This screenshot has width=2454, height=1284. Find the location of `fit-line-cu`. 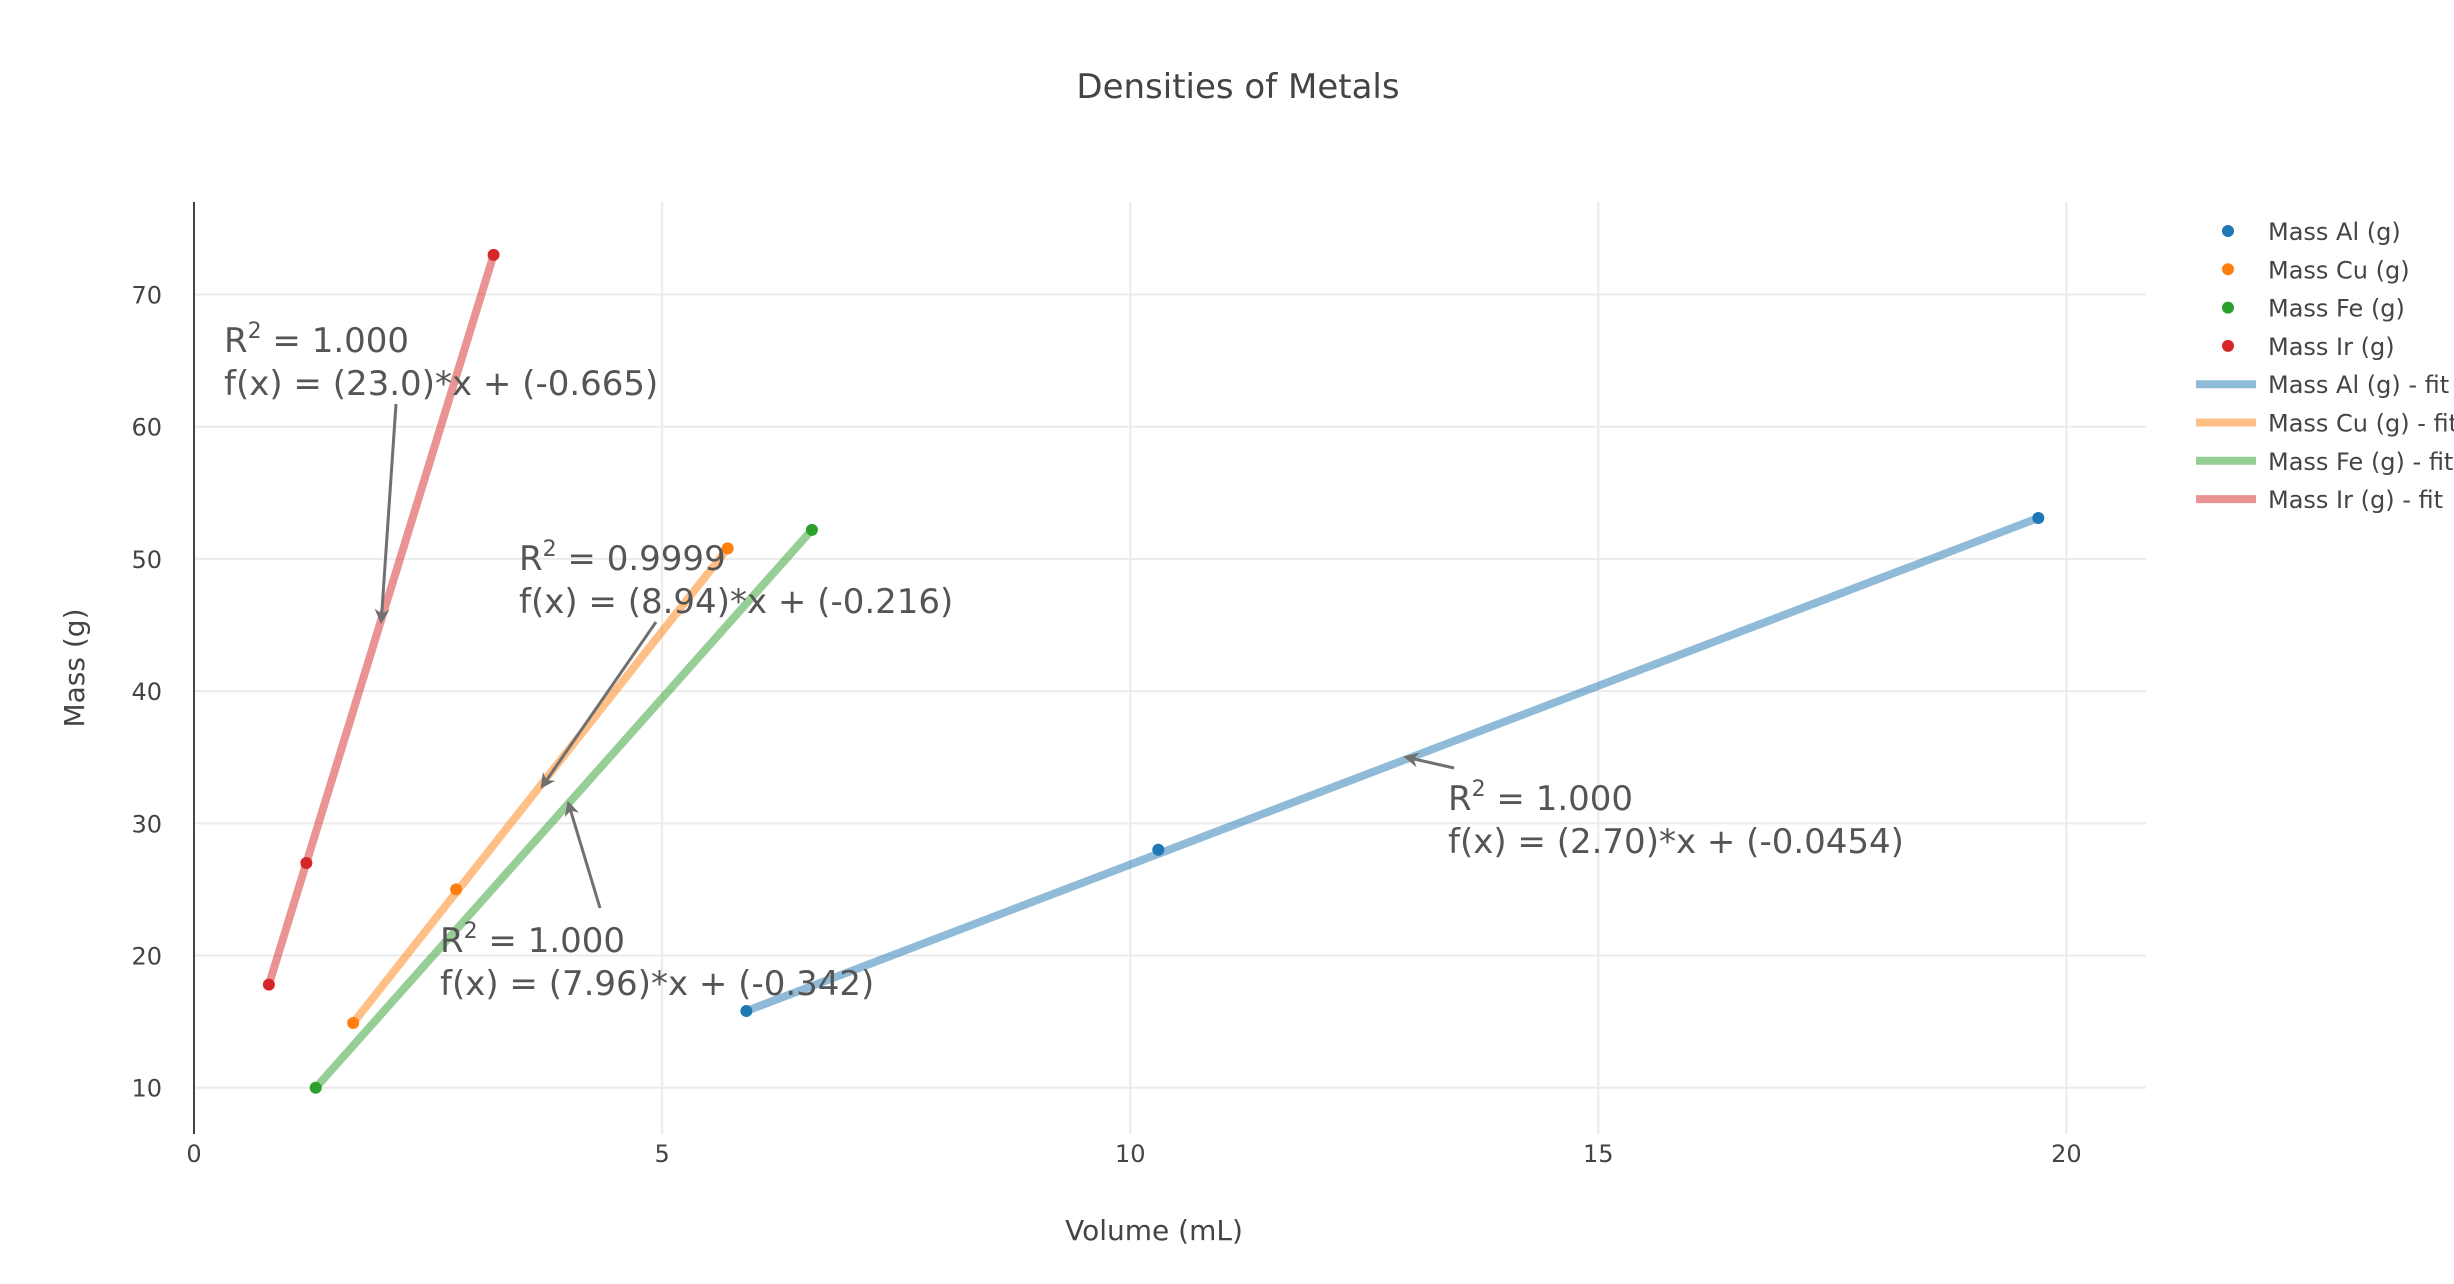

fit-line-cu is located at coordinates (540, 785).